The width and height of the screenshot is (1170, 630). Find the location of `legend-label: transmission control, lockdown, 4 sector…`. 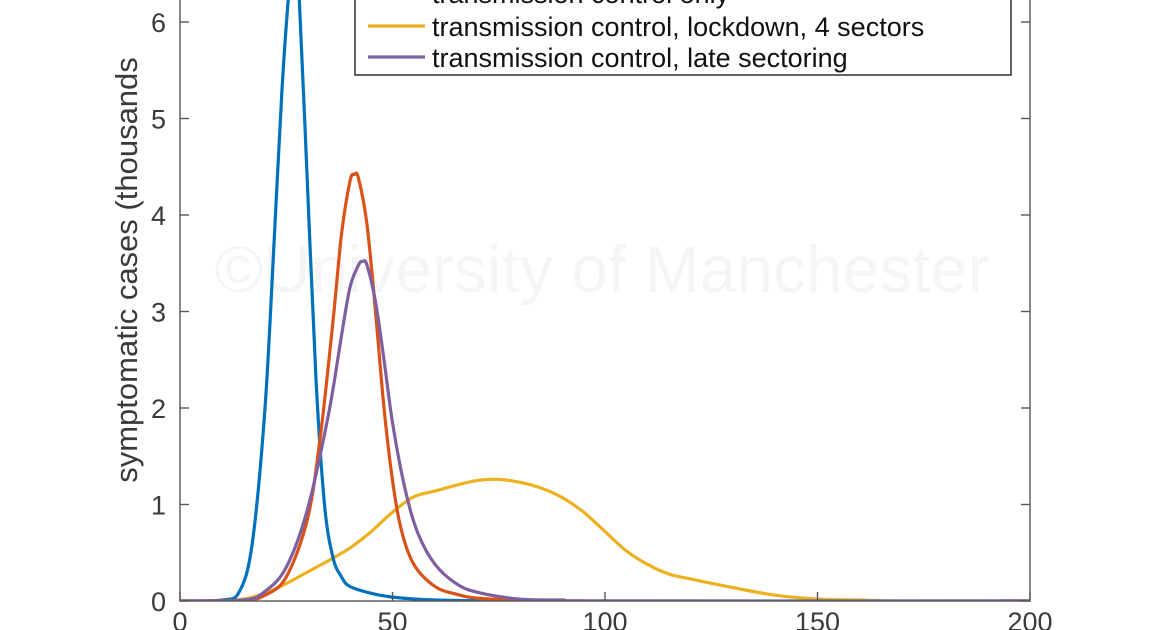

legend-label: transmission control, lockdown, 4 sector… is located at coordinates (678, 27).